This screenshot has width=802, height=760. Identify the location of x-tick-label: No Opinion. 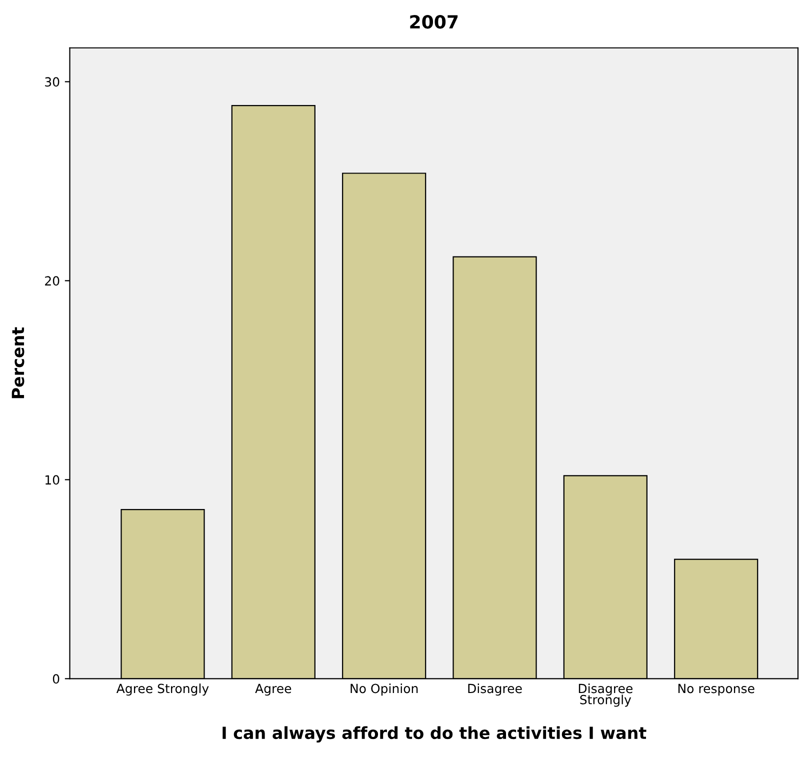
(384, 690).